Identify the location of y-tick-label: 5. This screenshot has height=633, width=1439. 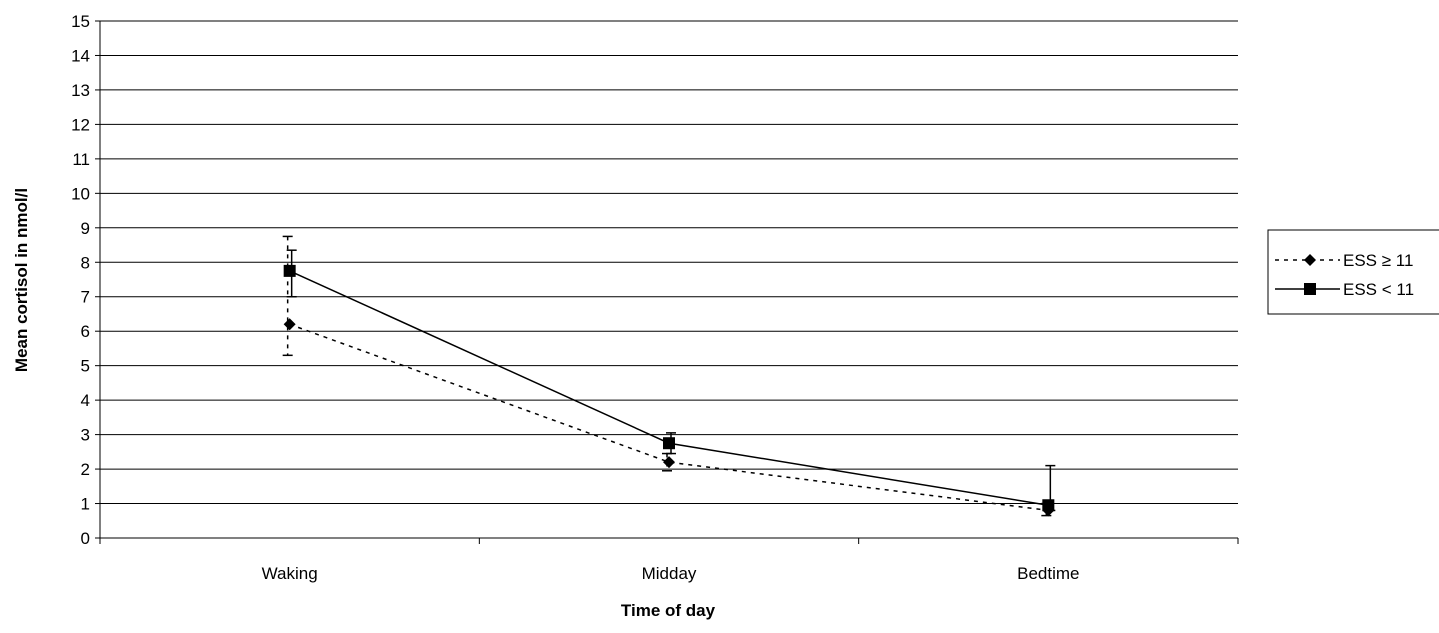
(85, 366).